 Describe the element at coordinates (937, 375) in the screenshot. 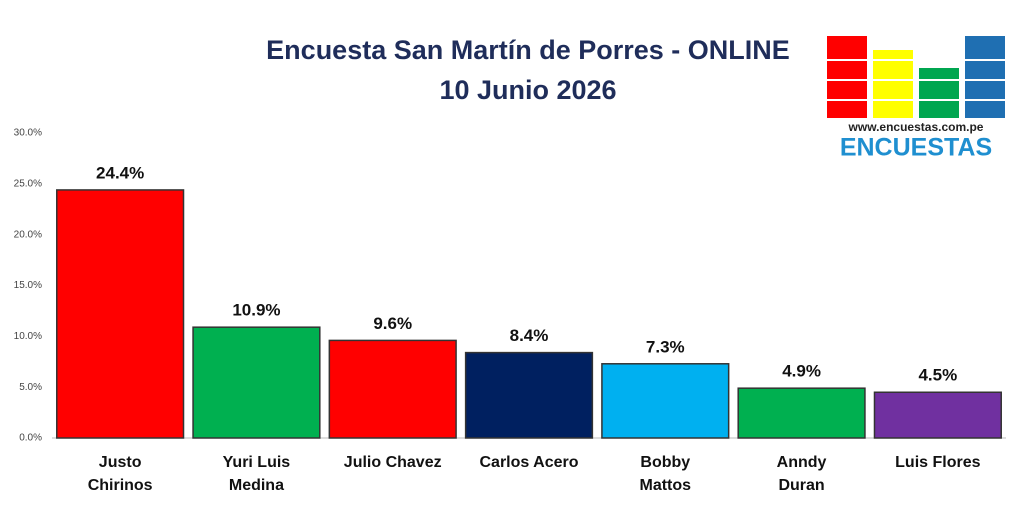

I see `value-label: 4.5%` at that location.